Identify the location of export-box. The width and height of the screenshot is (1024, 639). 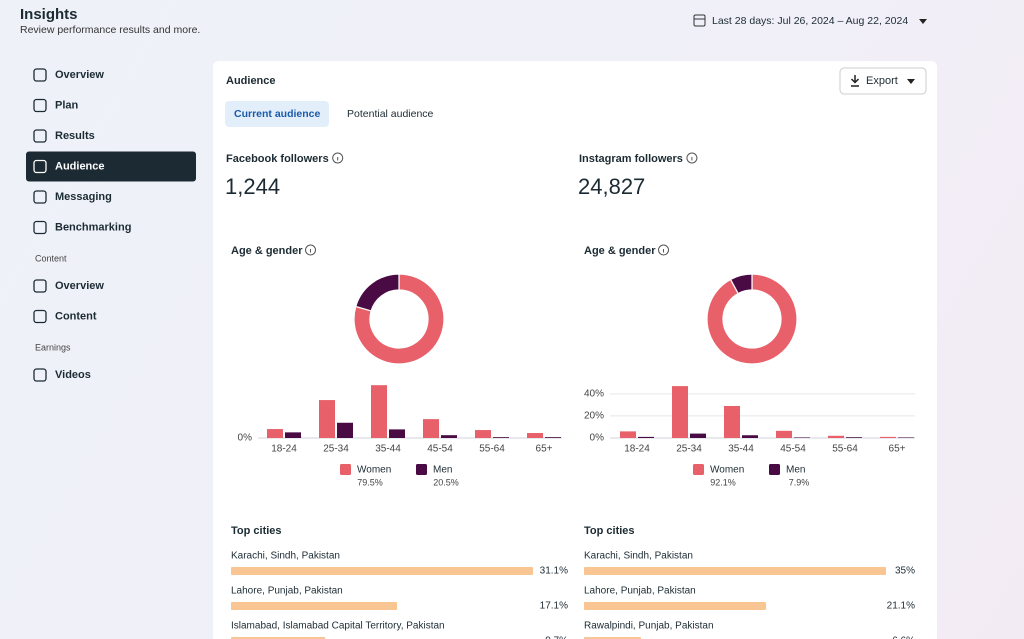
(883, 81).